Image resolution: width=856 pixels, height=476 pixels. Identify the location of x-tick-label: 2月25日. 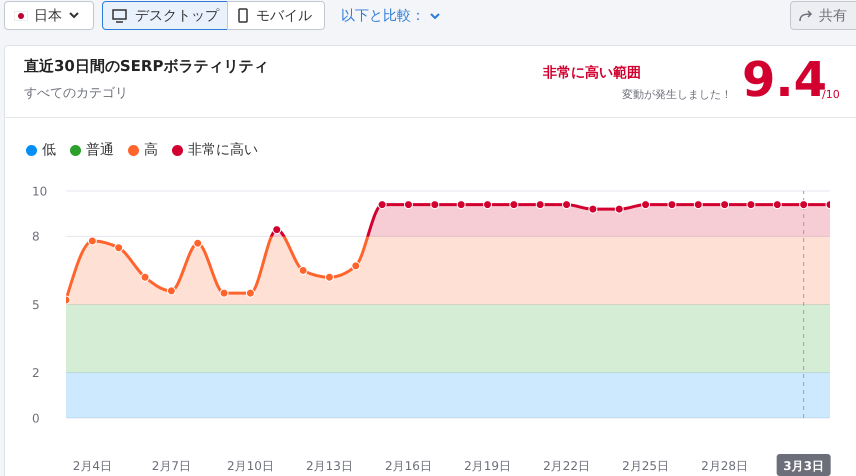
(646, 466).